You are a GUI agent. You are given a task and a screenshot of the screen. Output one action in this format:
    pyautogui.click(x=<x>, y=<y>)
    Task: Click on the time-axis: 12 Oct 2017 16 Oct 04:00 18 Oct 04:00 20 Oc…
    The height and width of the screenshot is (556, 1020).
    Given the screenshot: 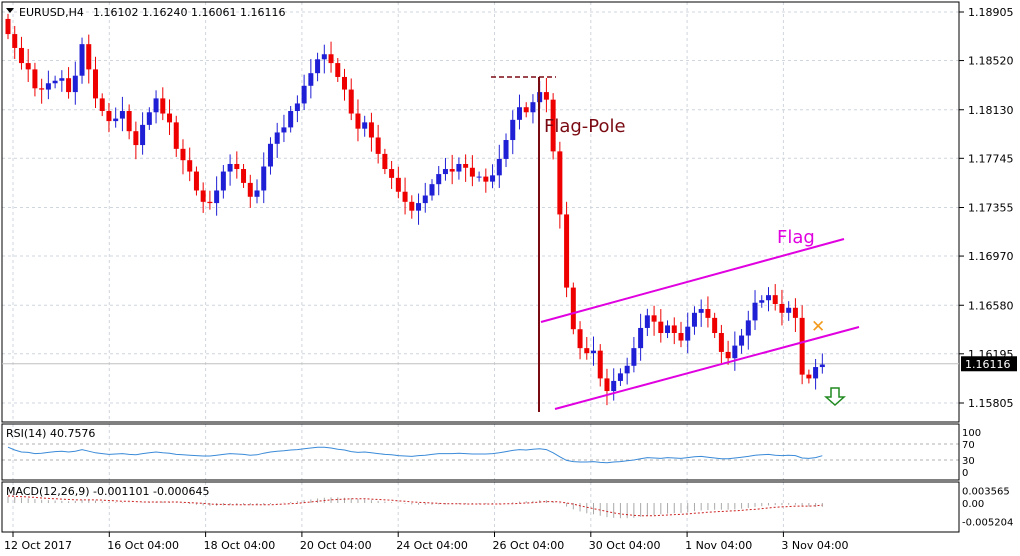 What is the action you would take?
    pyautogui.click(x=426, y=542)
    